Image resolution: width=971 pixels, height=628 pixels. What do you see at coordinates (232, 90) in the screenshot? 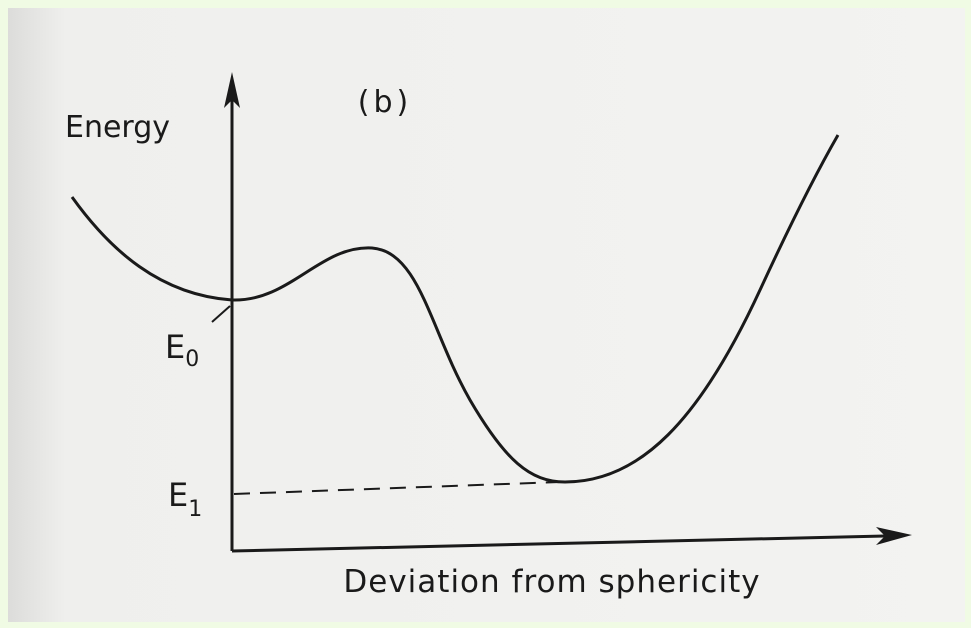
I see `y-axis-arrow` at bounding box center [232, 90].